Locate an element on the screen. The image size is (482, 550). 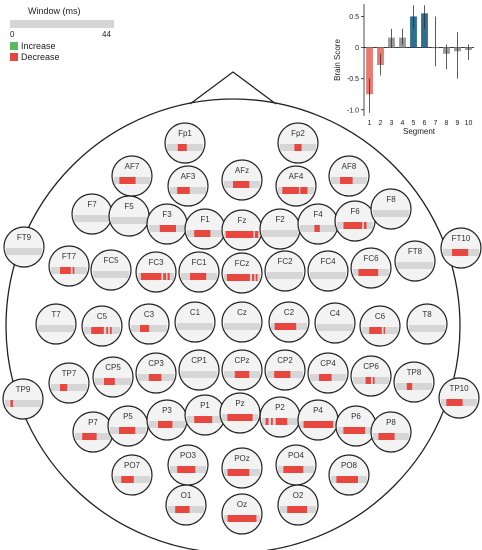
electrode-label-afz: AFz is located at coordinates (242, 170).